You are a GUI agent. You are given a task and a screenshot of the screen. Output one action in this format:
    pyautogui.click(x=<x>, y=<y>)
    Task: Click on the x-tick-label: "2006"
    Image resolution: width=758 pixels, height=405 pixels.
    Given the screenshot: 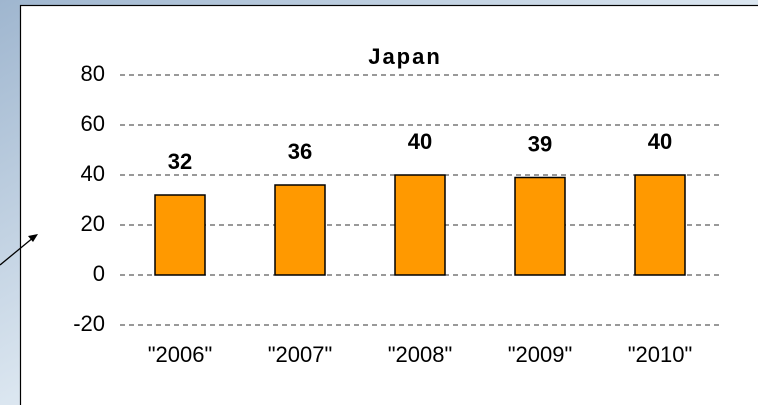 What is the action you would take?
    pyautogui.click(x=180, y=354)
    